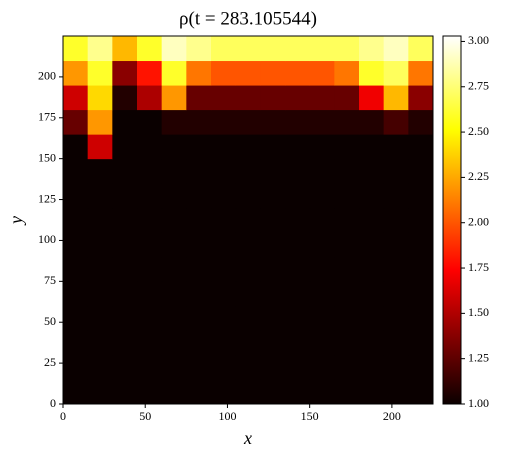 Image resolution: width=505 pixels, height=459 pixels. I want to click on colorbar-tick-label: 2.25, so click(478, 176).